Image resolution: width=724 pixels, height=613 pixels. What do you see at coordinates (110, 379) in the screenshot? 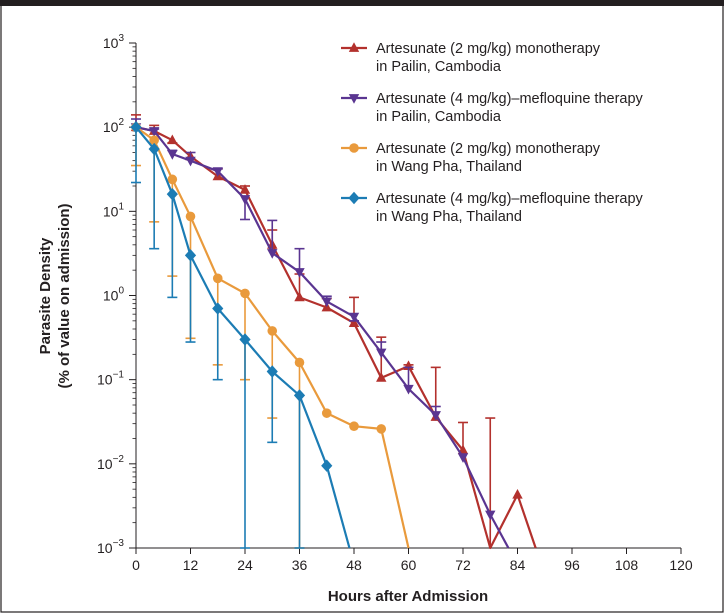
I see `y-tick-label: 10⁻¹` at bounding box center [110, 379].